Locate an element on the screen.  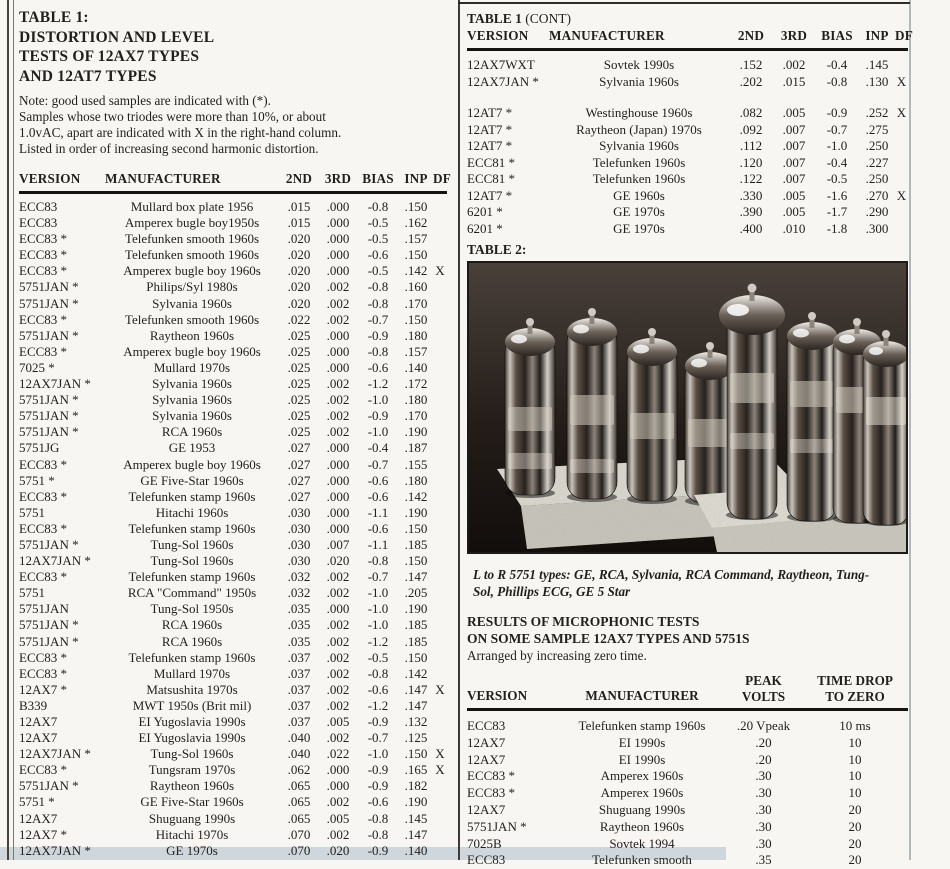
cell-bias: -1.0 is located at coordinates (378, 593).